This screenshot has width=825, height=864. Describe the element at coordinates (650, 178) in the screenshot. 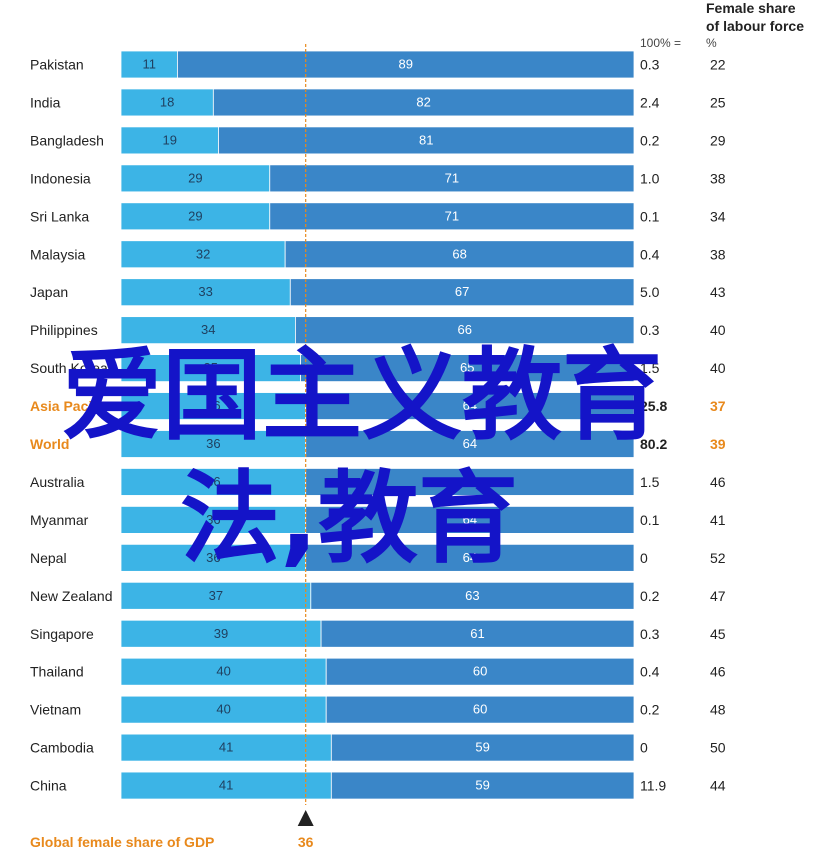

I see `gdp-total-value: 1.0` at that location.